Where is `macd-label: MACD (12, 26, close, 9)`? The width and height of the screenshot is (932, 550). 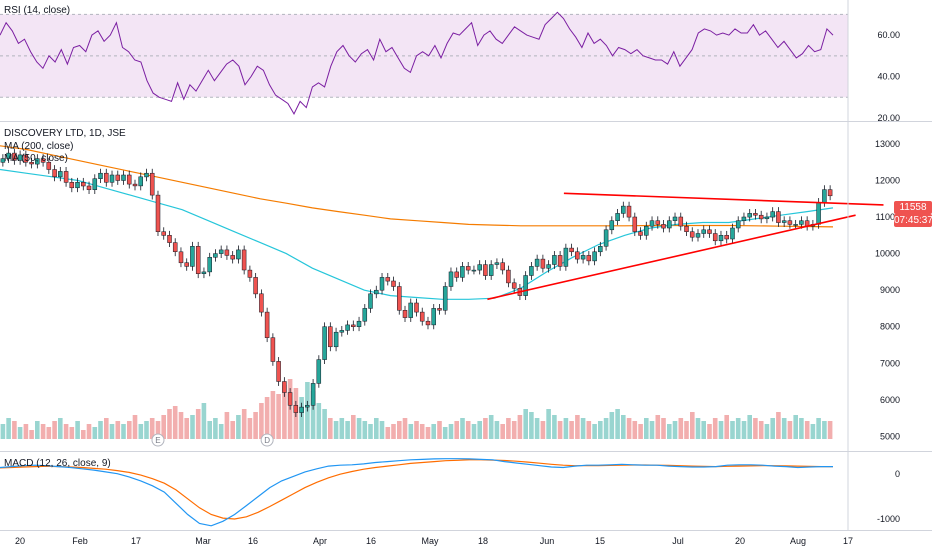 macd-label: MACD (12, 26, close, 9) is located at coordinates (57, 463).